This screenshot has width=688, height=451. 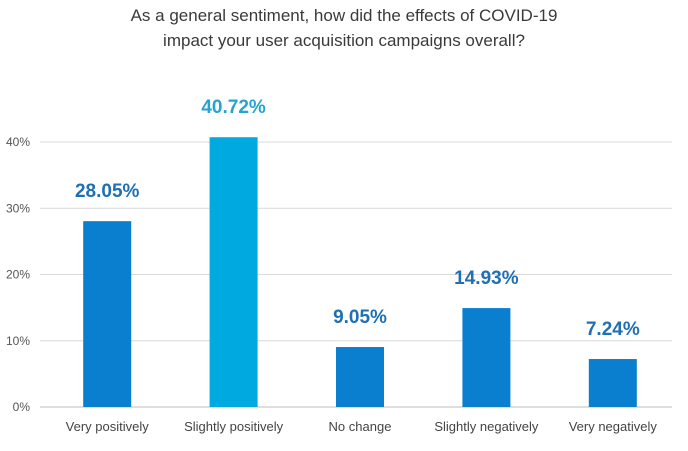 What do you see at coordinates (18, 142) in the screenshot?
I see `y-tick-label: 40%` at bounding box center [18, 142].